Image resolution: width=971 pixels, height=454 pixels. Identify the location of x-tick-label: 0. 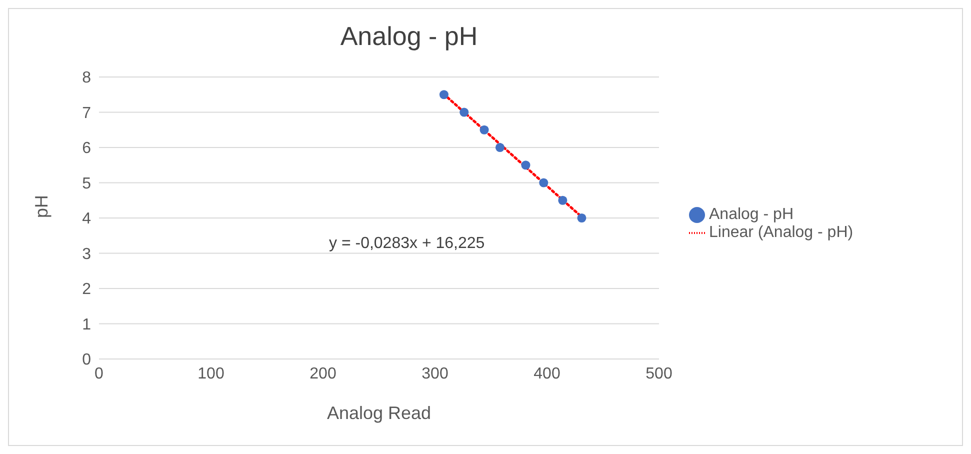
(99, 373).